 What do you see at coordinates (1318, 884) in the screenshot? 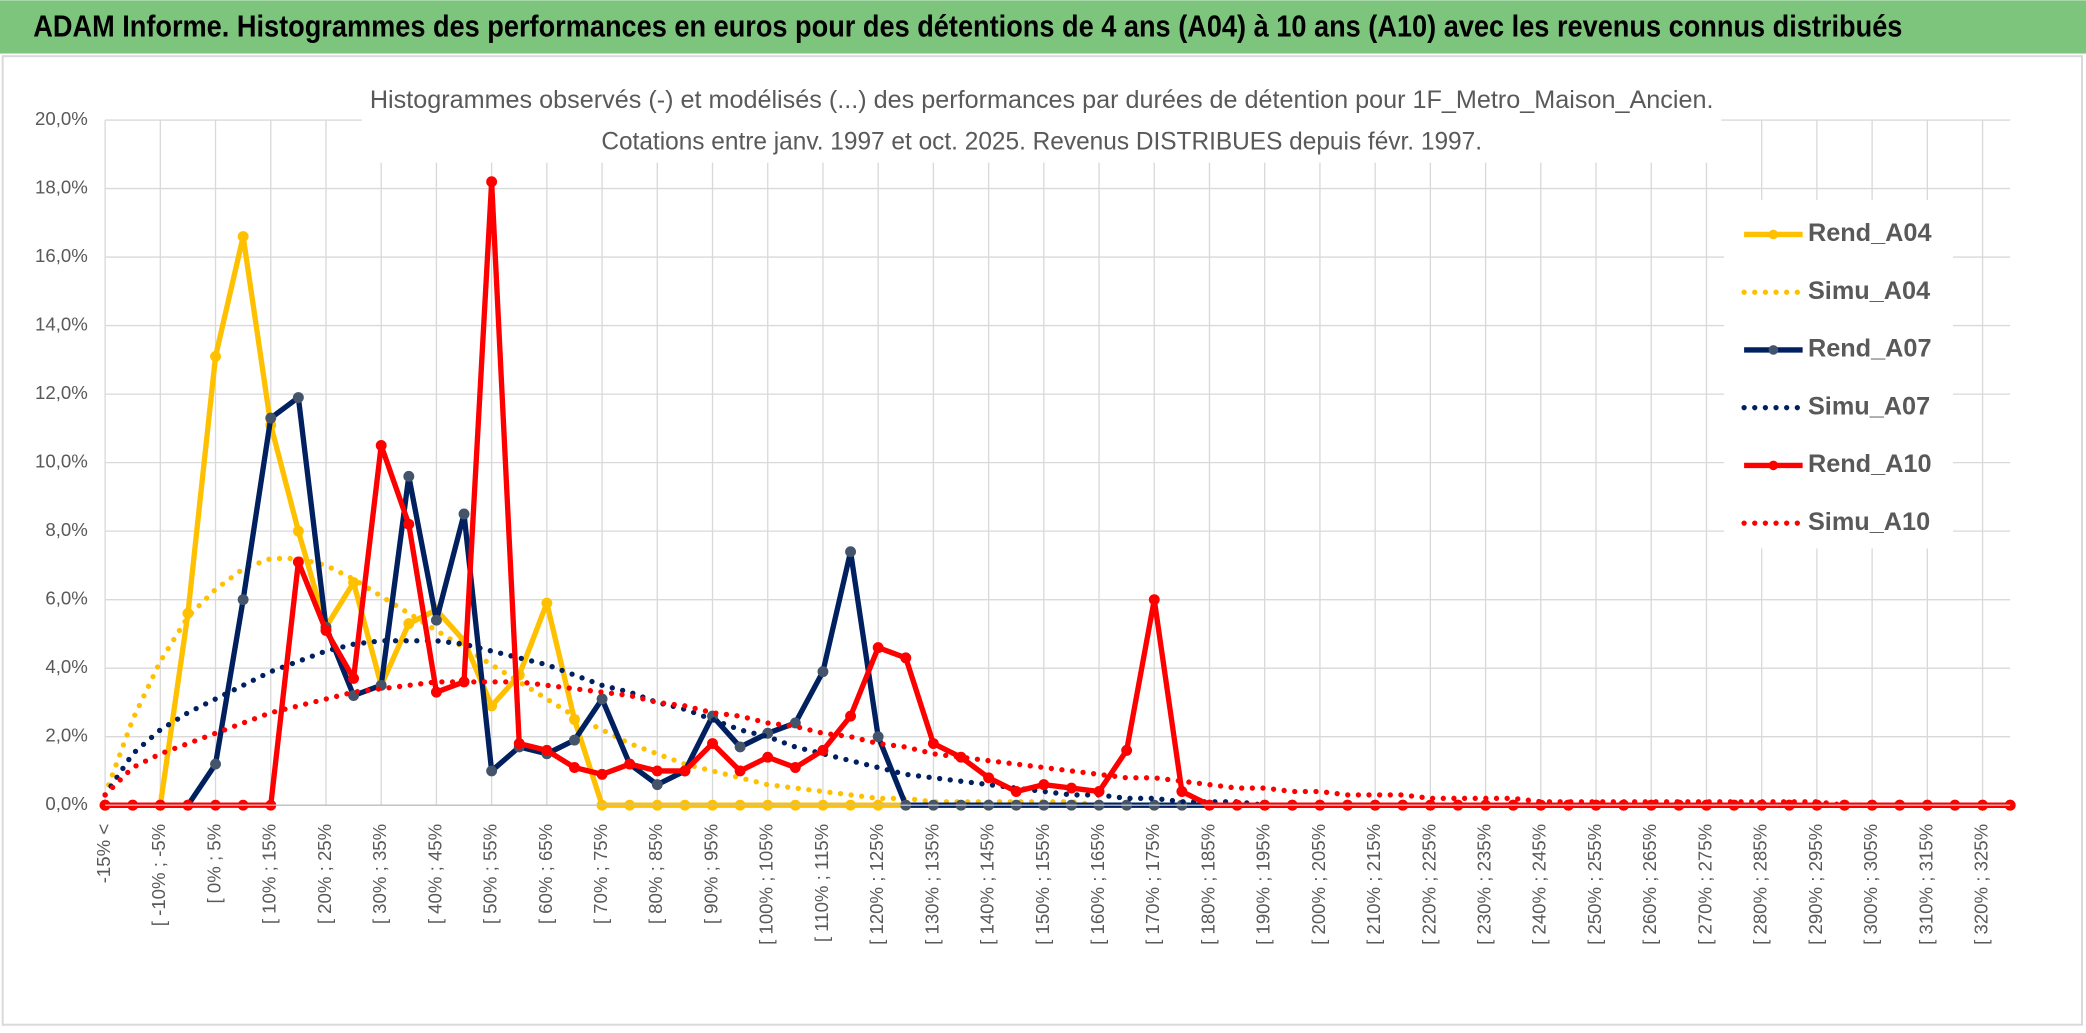
I see `x-tick-label: [ 200% ; 205%` at bounding box center [1318, 884].